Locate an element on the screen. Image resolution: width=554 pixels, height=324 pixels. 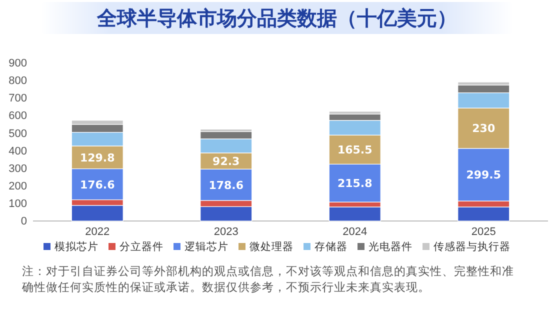
legend-label: 分立器件 is located at coordinates (142, 246).